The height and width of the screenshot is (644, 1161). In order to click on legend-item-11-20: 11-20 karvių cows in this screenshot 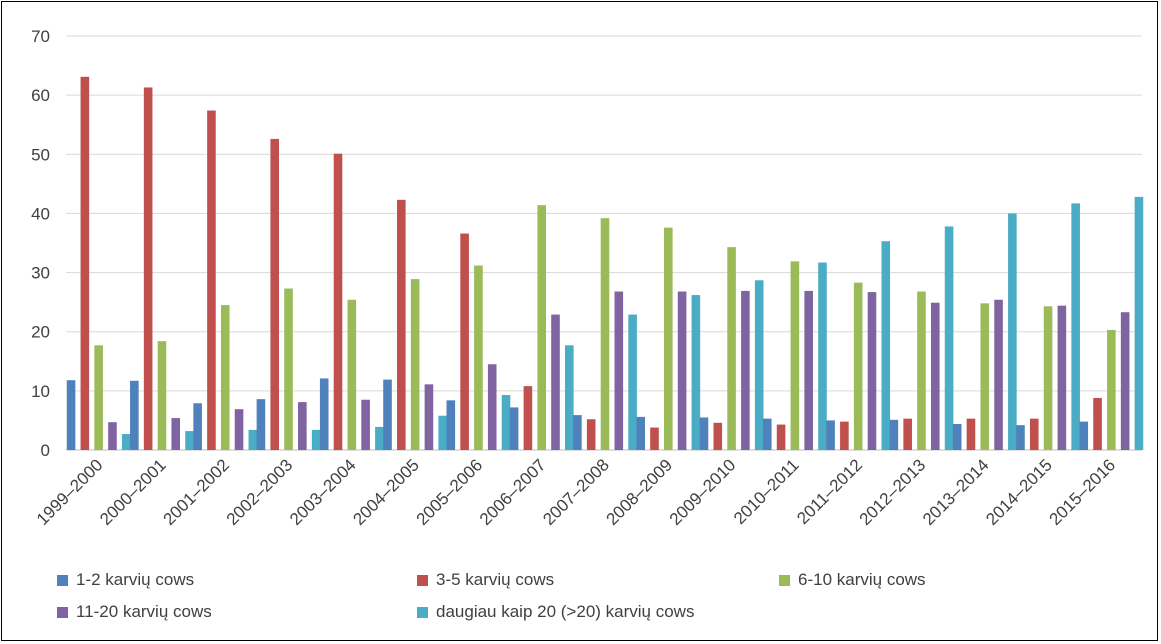, I will do `click(134, 612)`.